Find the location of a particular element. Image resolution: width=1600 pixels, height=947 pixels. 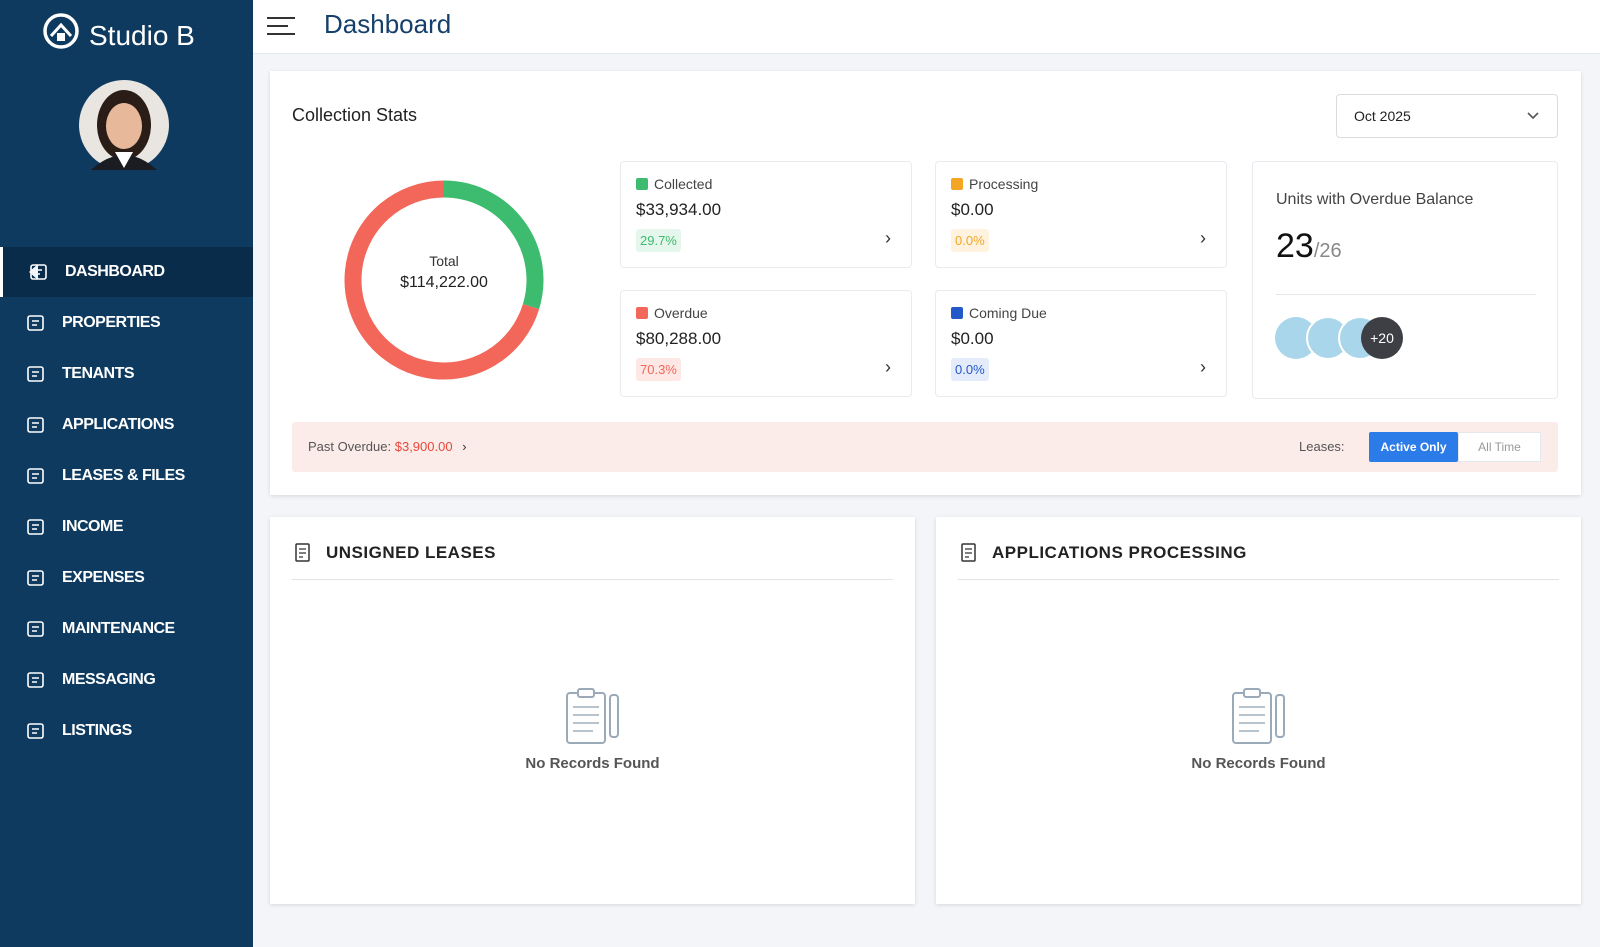

nav-item: DASHBOARD is located at coordinates (126, 272).